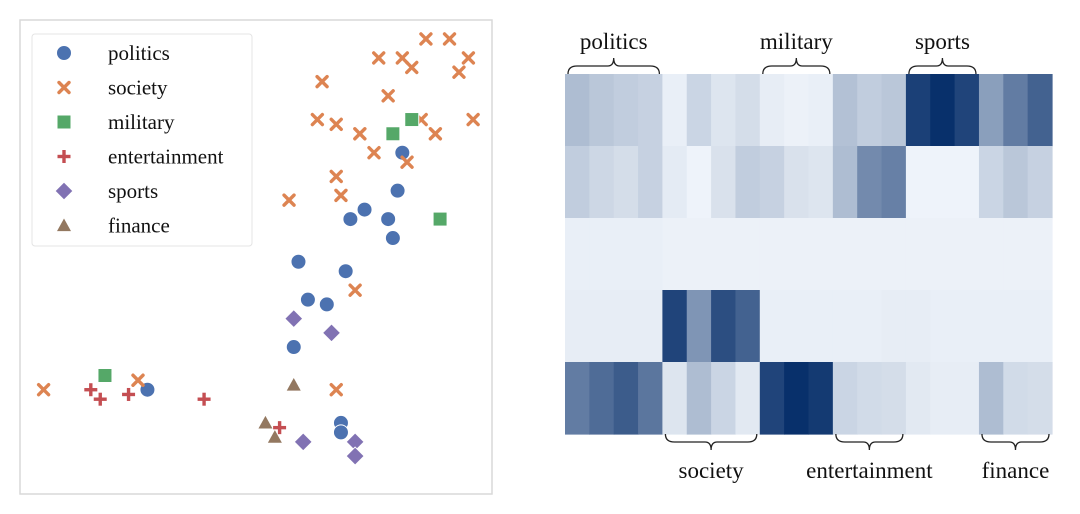 The image size is (1080, 514). Describe the element at coordinates (64, 225) in the screenshot. I see `legend-marker-finance` at that location.